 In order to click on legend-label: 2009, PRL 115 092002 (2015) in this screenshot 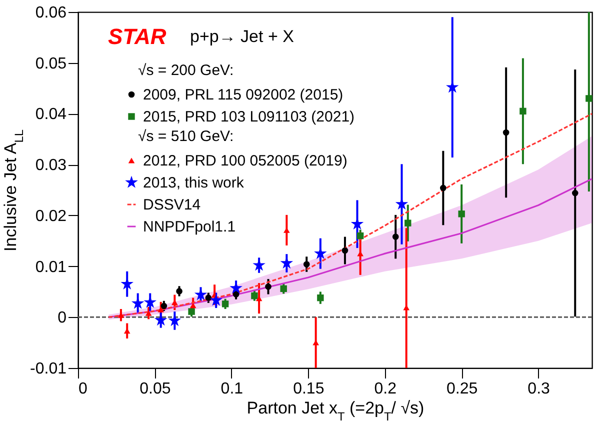, I will do `click(243, 95)`.